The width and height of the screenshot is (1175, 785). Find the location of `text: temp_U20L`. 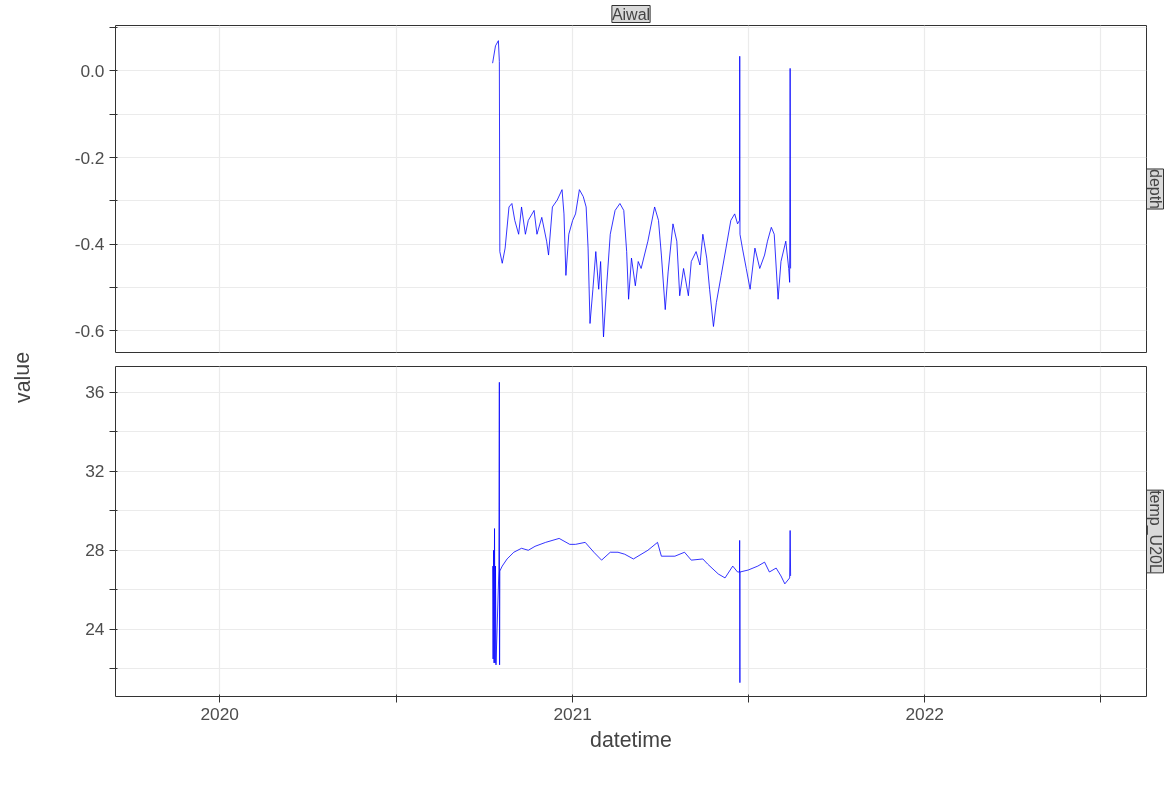

text: temp_U20L is located at coordinates (1154, 531).